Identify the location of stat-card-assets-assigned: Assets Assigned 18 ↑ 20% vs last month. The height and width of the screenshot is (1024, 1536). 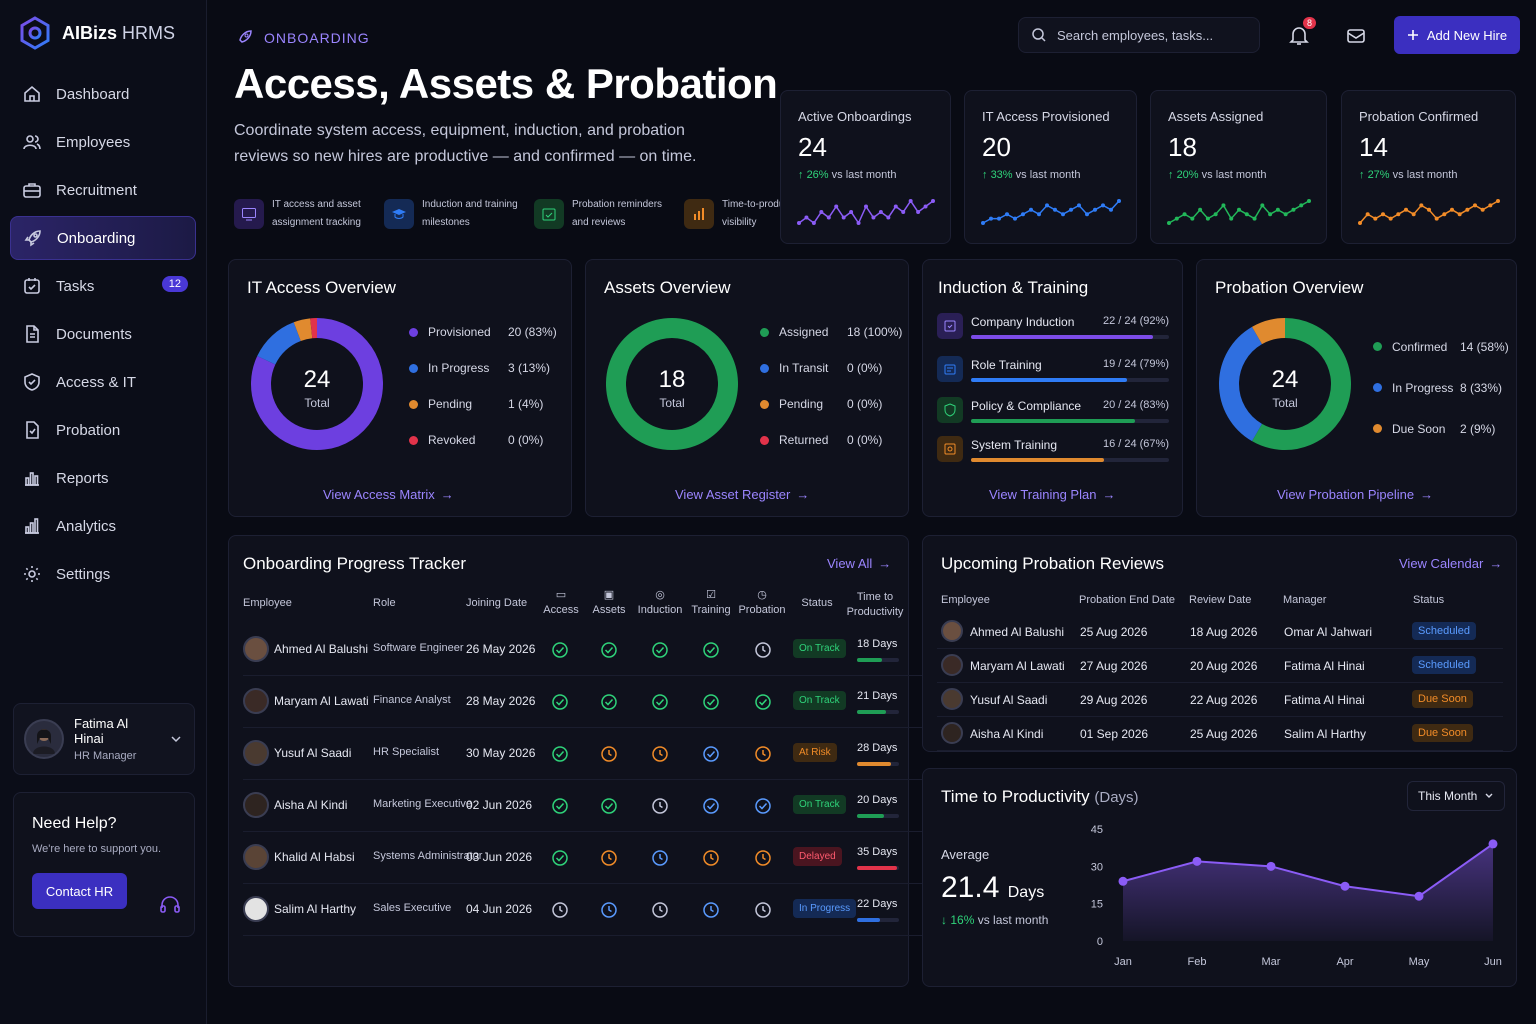
(1238, 167).